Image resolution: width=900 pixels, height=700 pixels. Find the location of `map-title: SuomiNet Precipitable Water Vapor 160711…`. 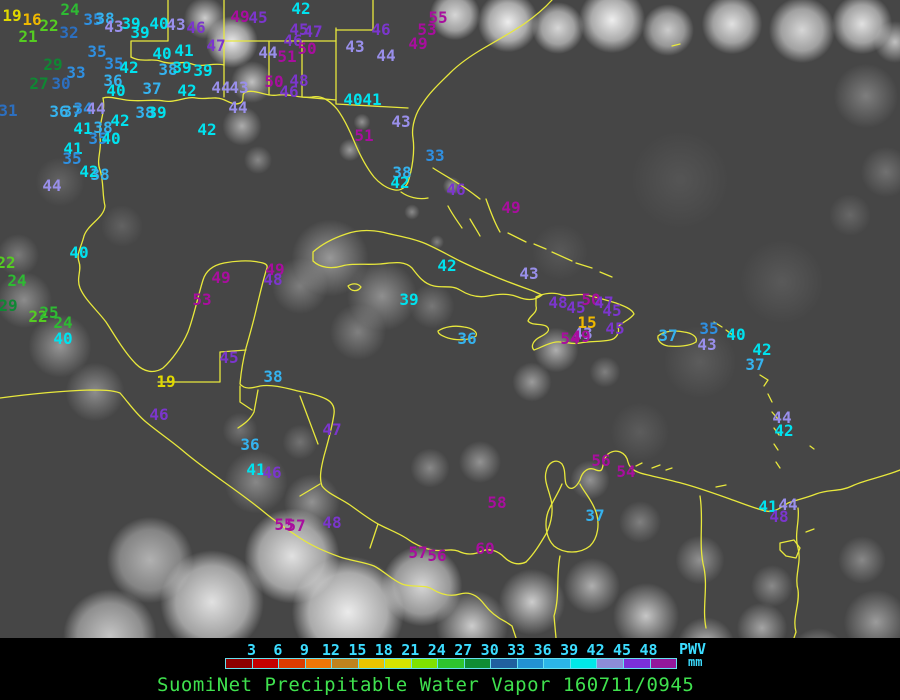

map-title: SuomiNet Precipitable Water Vapor 160711… is located at coordinates (426, 685).